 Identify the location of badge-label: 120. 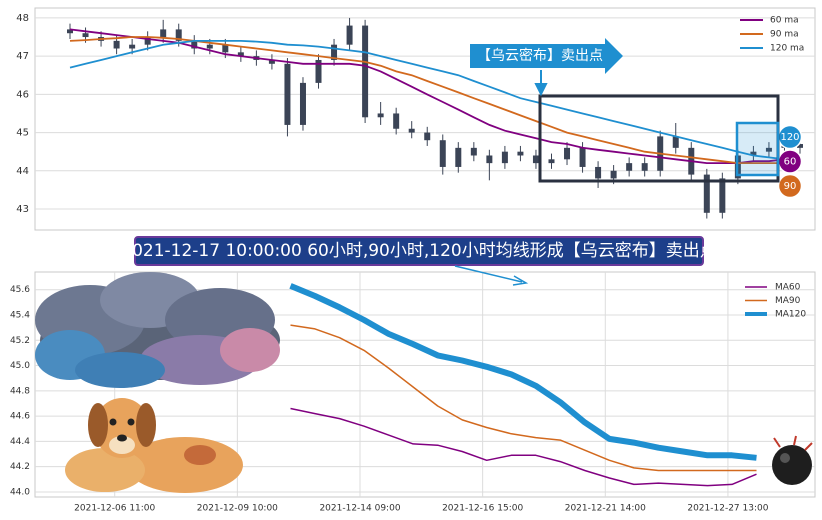
(789, 137).